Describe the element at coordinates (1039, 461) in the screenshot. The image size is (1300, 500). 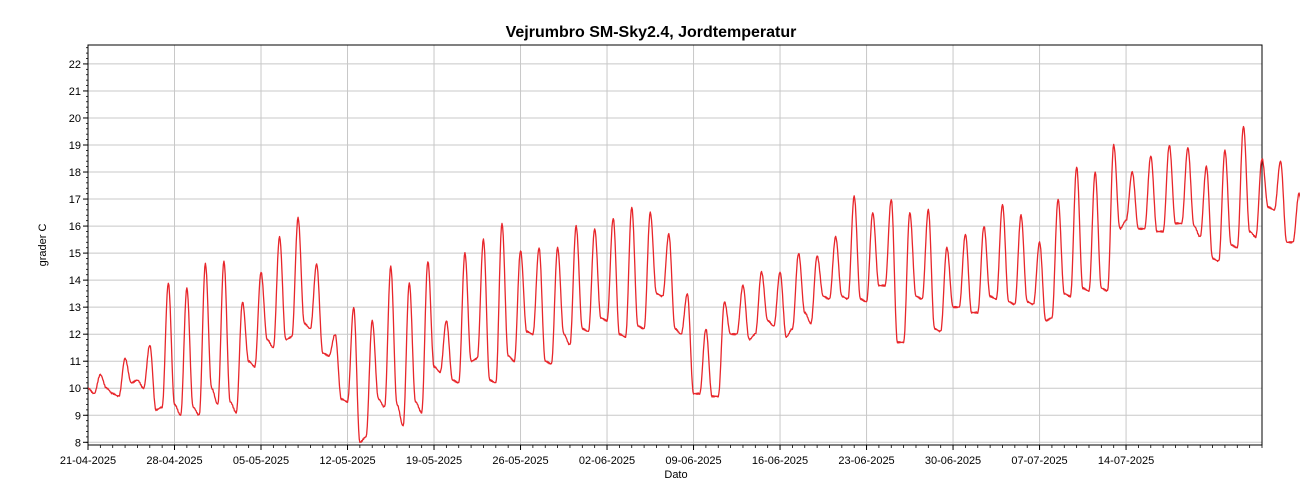
I see `x-tick-label: 07-07-2025` at that location.